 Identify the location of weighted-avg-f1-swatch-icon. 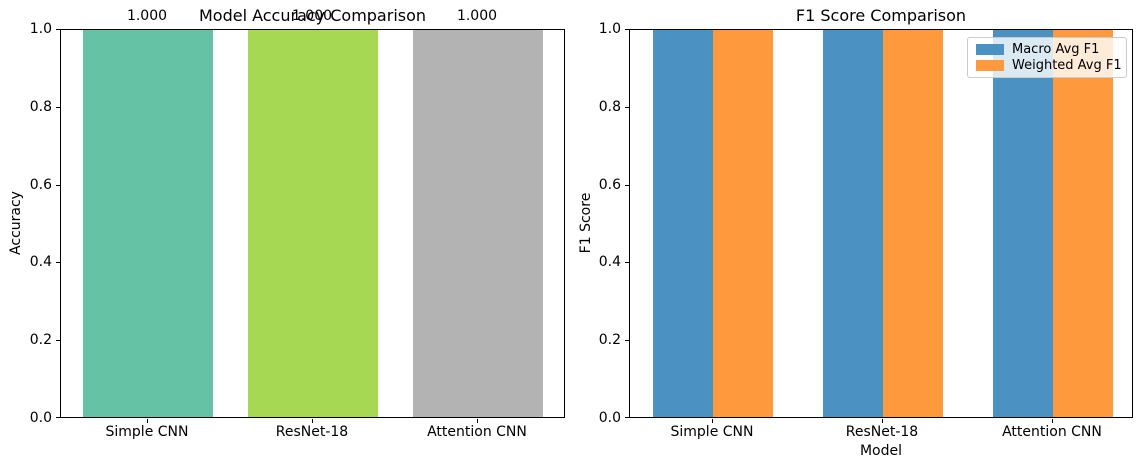
(990, 66).